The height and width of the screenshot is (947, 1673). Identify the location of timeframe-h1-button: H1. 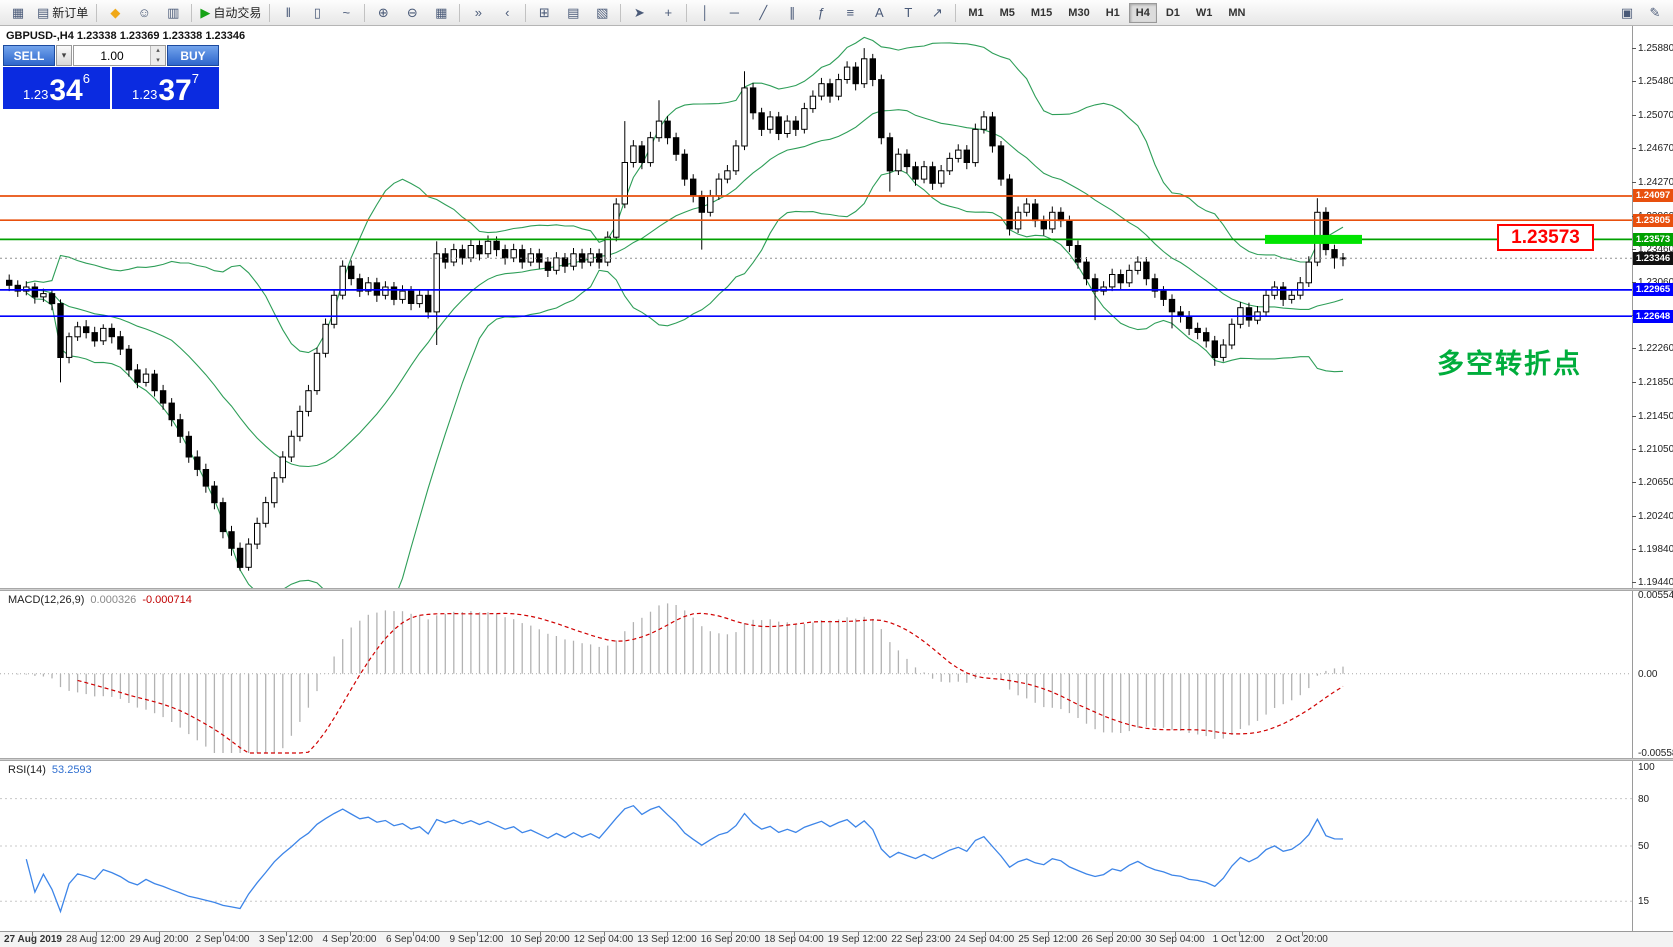
(1112, 12).